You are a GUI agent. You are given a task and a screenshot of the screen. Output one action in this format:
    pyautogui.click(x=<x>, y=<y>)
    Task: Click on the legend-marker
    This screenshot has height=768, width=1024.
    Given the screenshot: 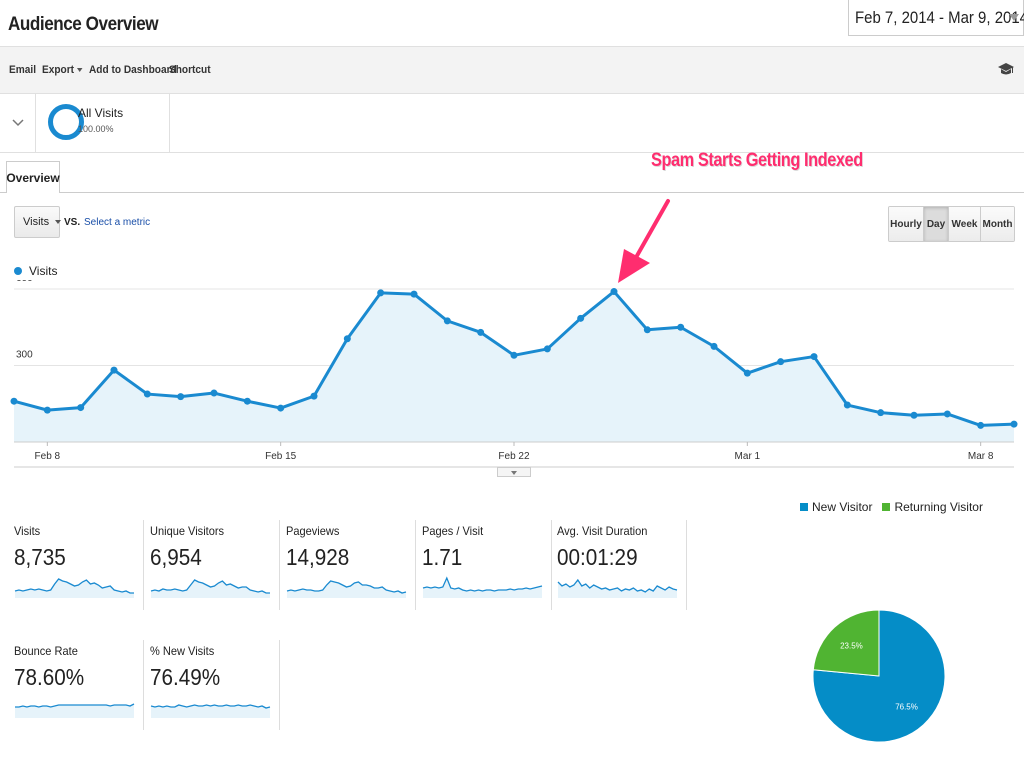 What is the action you would take?
    pyautogui.click(x=18, y=271)
    